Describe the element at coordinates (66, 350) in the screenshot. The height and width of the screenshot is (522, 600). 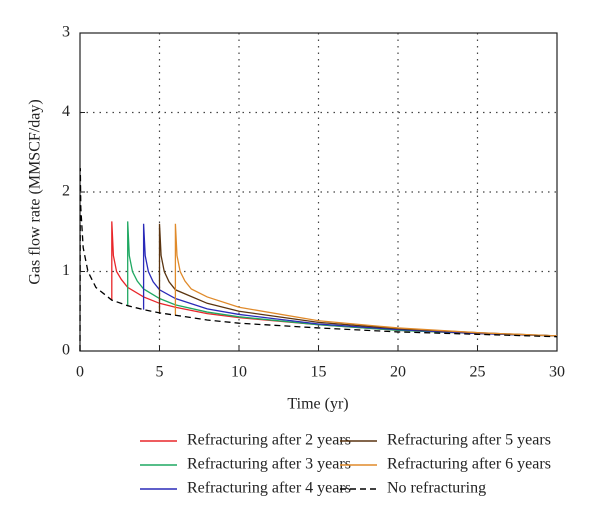
I see `y-tick-label: 0` at that location.